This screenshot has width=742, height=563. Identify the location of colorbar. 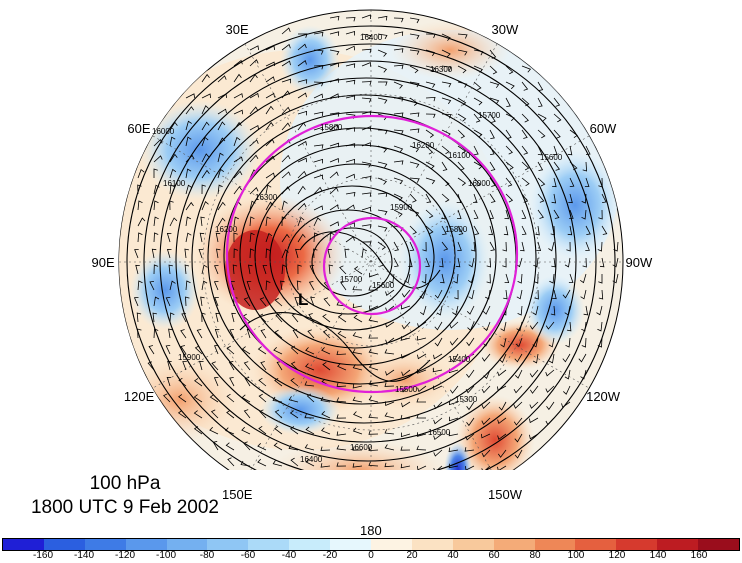
(371, 544).